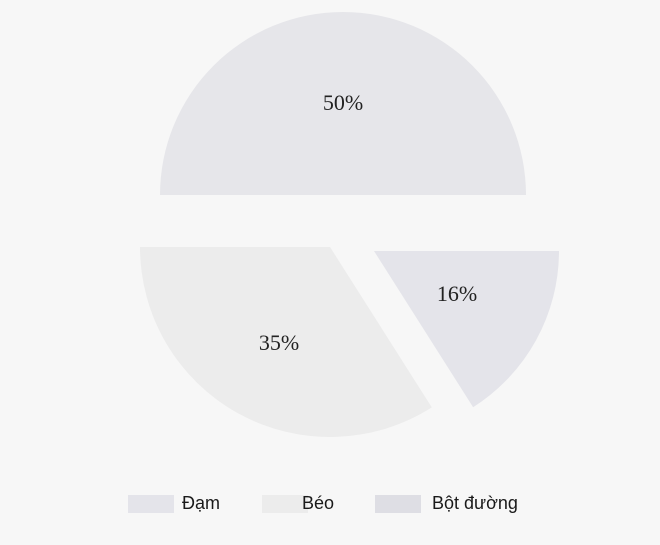 This screenshot has height=545, width=660. I want to click on slice-dam-label: 16%, so click(457, 293).